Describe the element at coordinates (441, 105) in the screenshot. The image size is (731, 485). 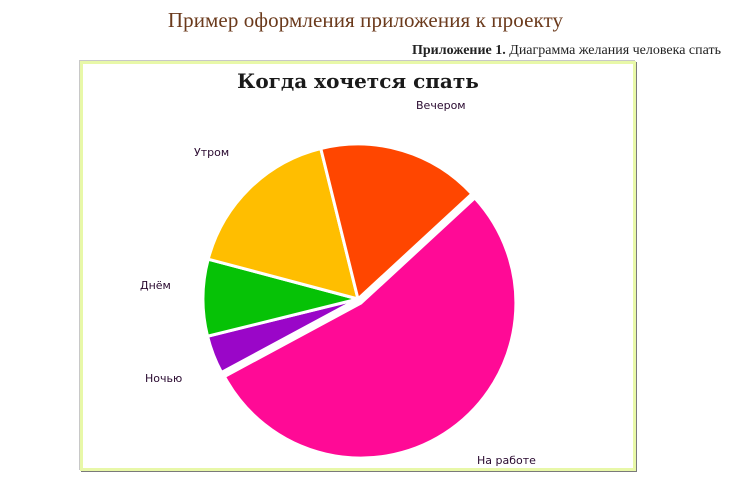
I see `slice-label-evening: Вечером` at that location.